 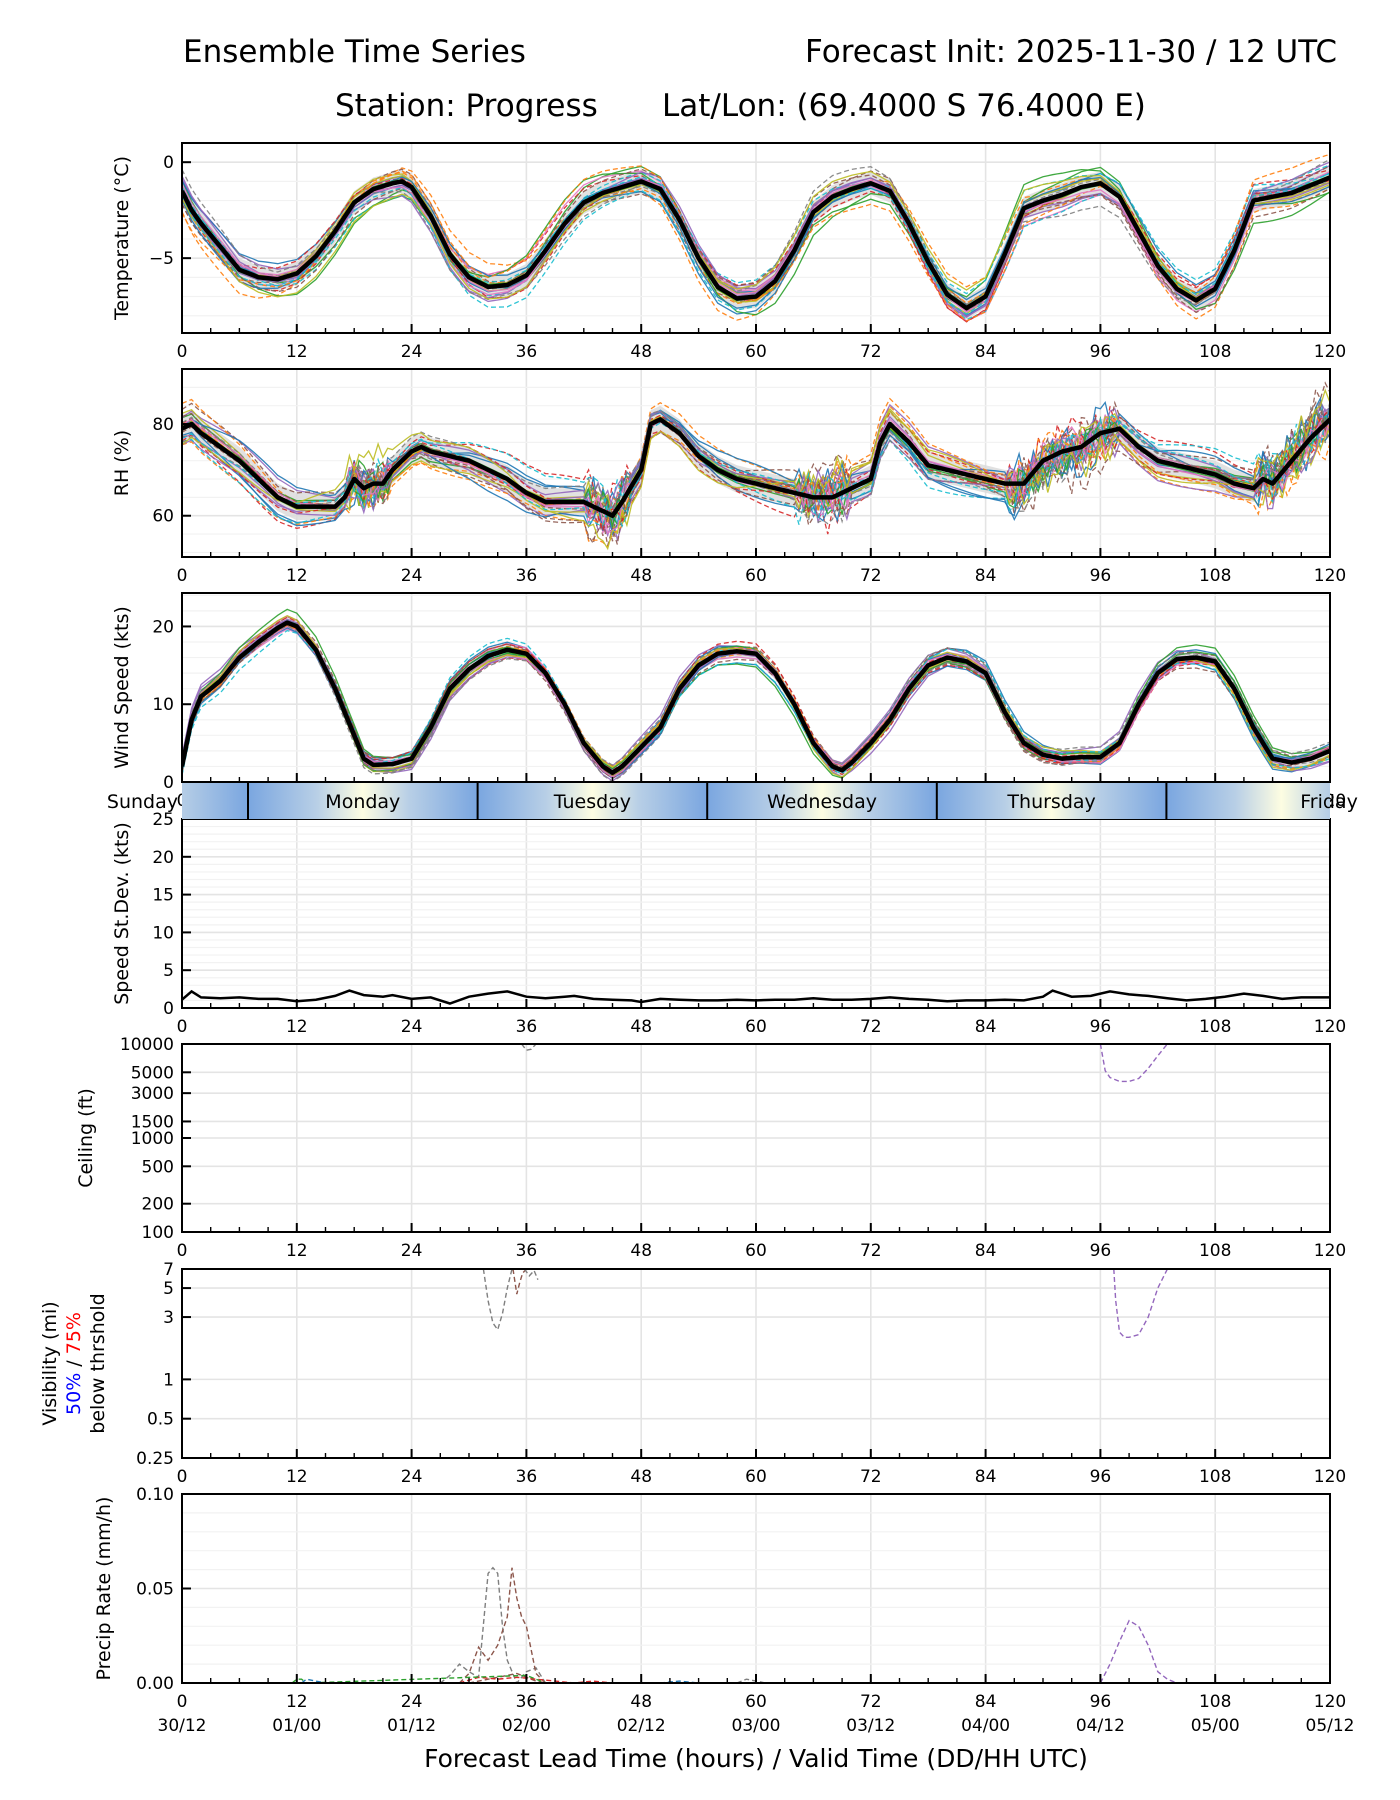 What do you see at coordinates (870, 1726) in the screenshot?
I see `valid-time-label: 03/12` at bounding box center [870, 1726].